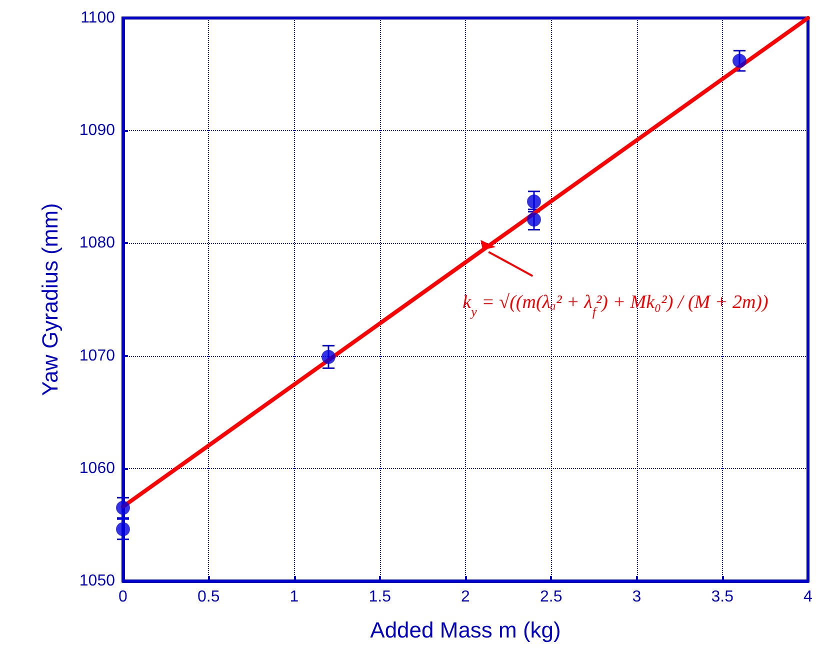 The image size is (817, 668). I want to click on y-tick-label: 1050, so click(97, 581).